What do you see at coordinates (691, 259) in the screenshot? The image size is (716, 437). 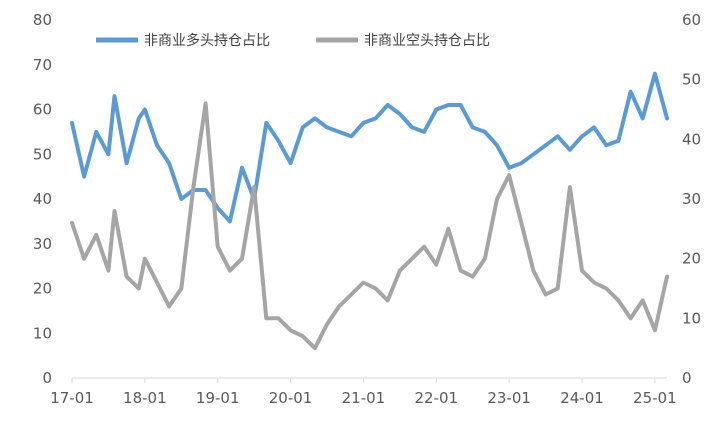 I see `y-right-tick-label: 20` at bounding box center [691, 259].